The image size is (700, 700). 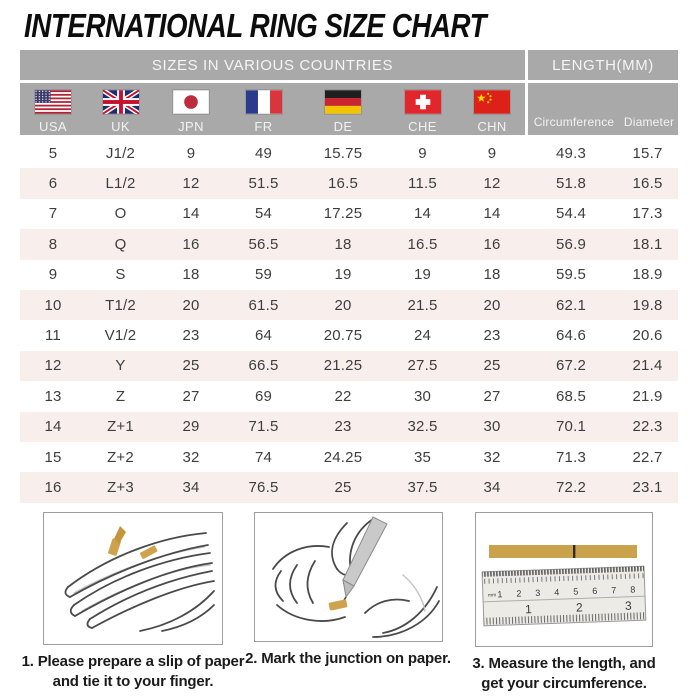 What do you see at coordinates (422, 487) in the screenshot?
I see `table-cell: 37.5` at bounding box center [422, 487].